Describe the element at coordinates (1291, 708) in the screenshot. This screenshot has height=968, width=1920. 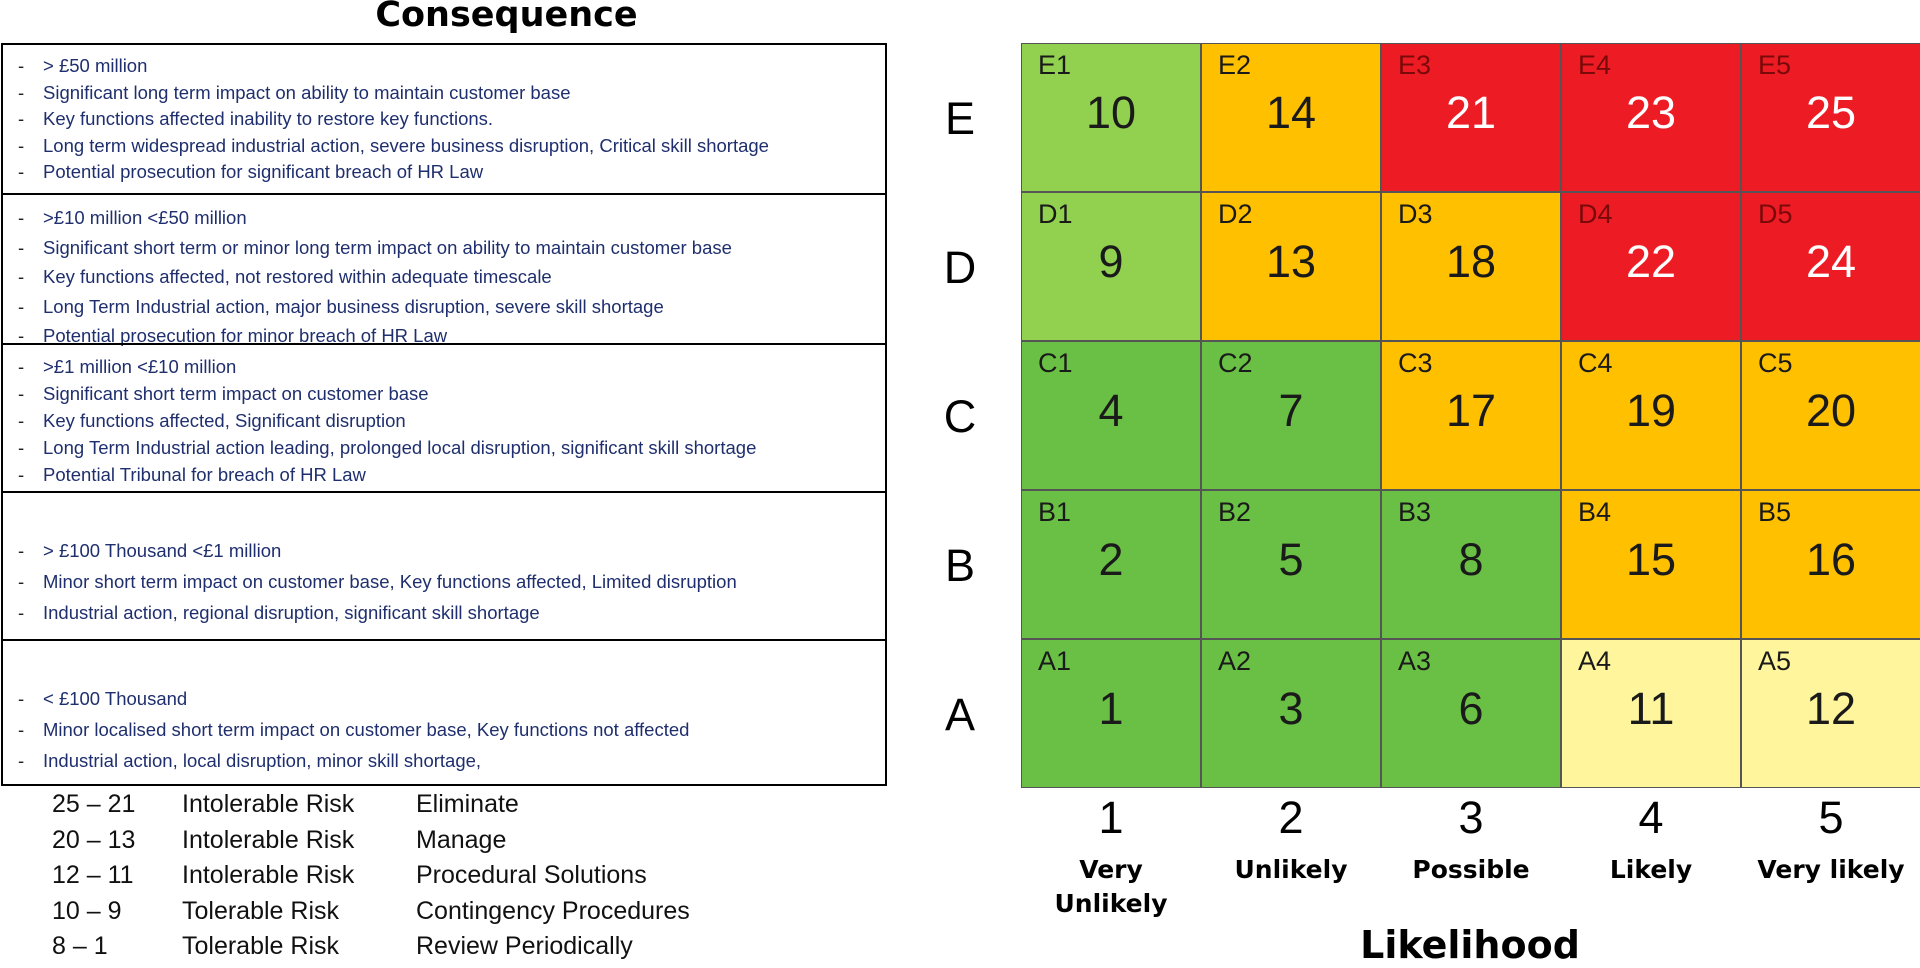
I see `cell-score: 3` at that location.